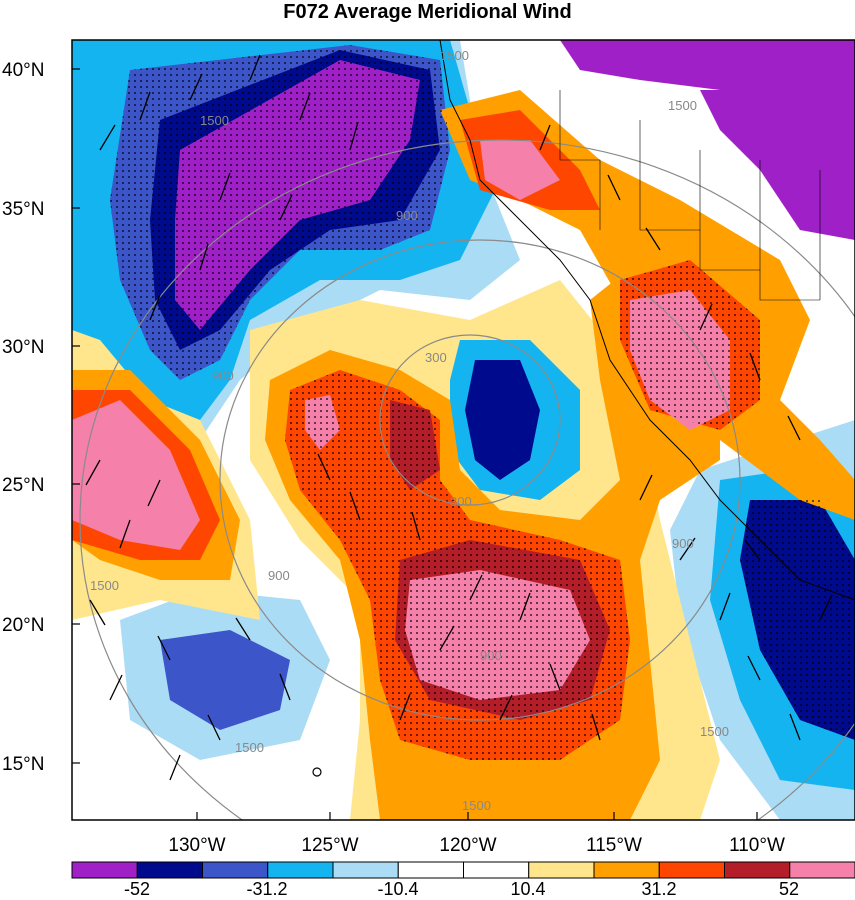  I want to click on lon-label-130w: 130°W, so click(196, 845).